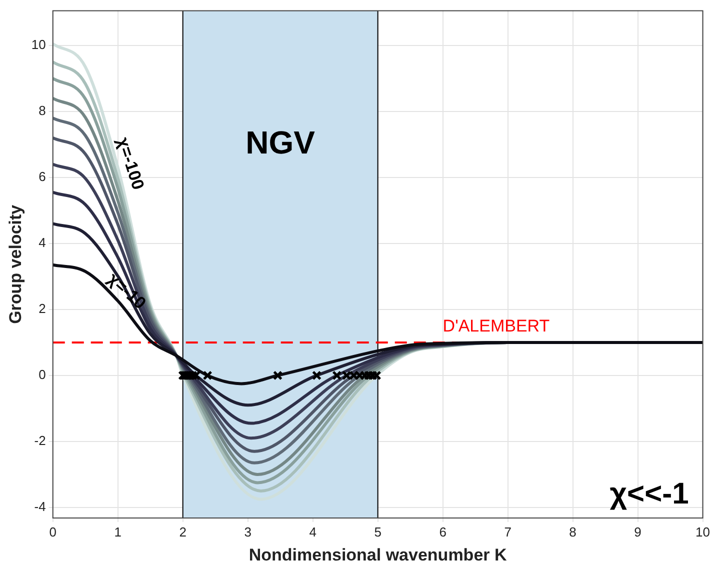 This screenshot has height=570, width=713. What do you see at coordinates (703, 532) in the screenshot?
I see `x-tick-label: 10` at bounding box center [703, 532].